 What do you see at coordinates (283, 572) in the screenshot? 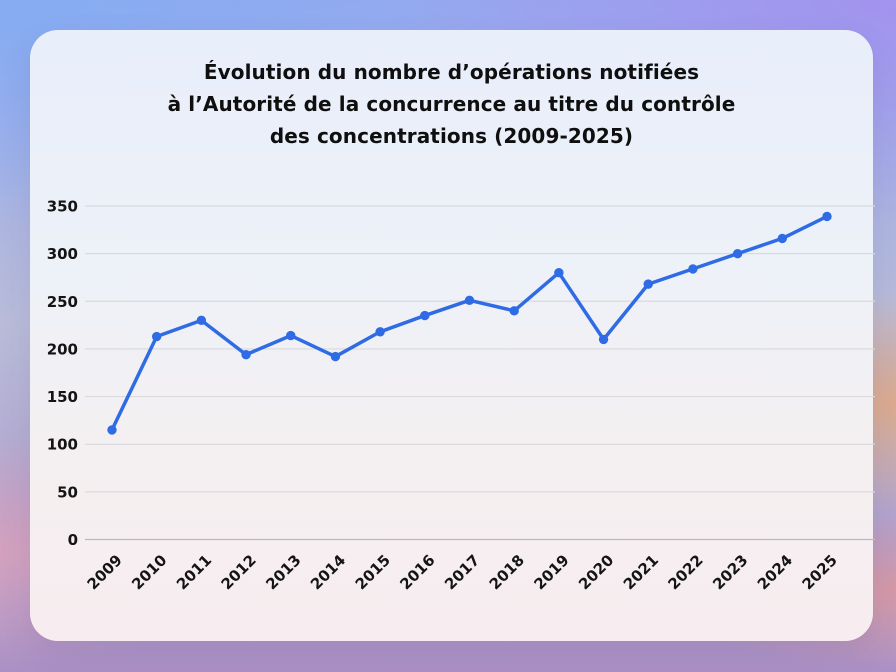
I see `x-tick-label: 2013` at bounding box center [283, 572].